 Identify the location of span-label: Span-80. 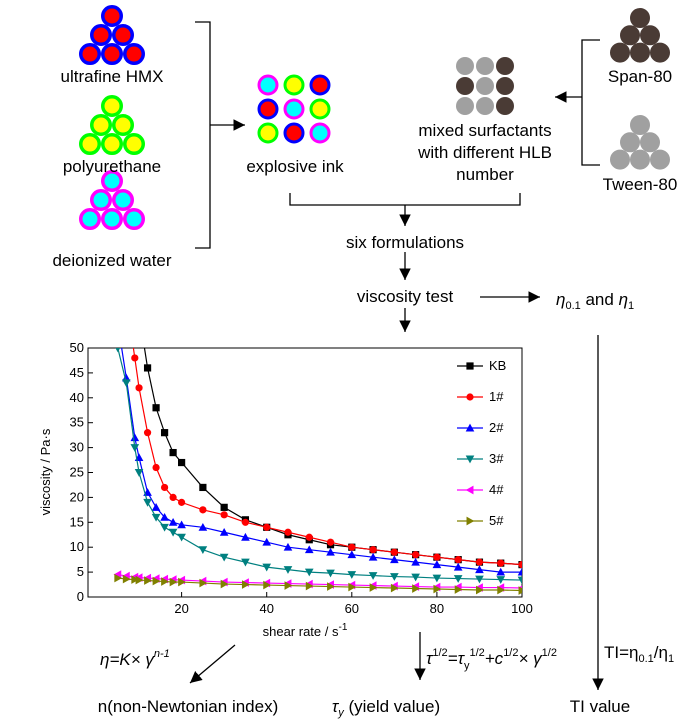
(640, 76).